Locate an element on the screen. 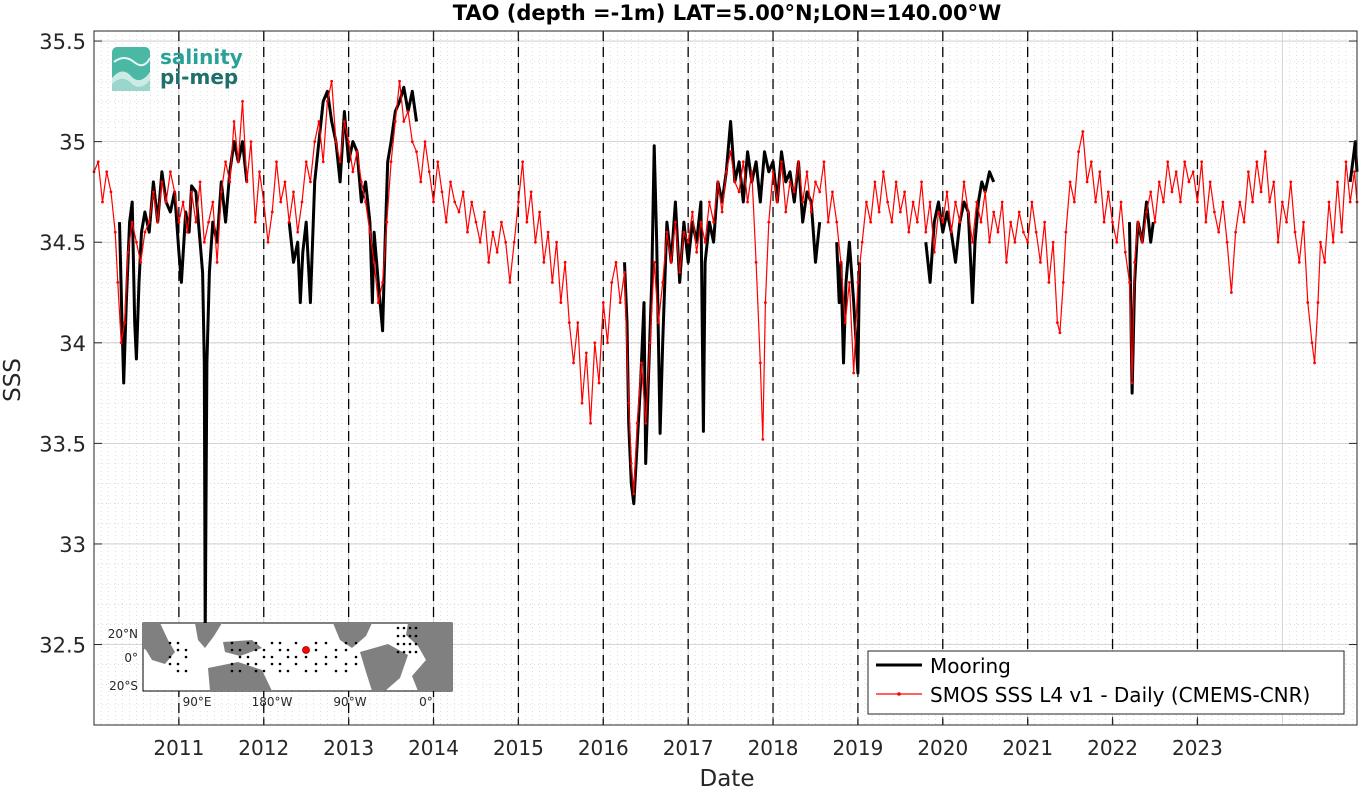 The width and height of the screenshot is (1359, 794). inset-buoy-array is located at coordinates (293, 649).